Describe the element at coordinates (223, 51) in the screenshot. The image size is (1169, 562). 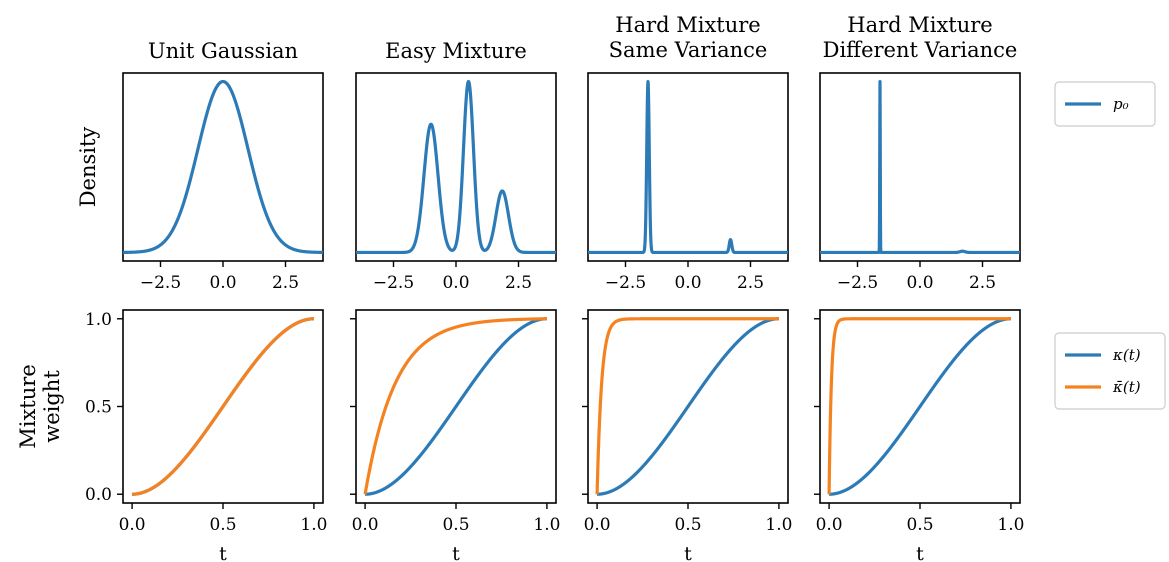
I see `subplot-title: Unit Gaussian` at that location.